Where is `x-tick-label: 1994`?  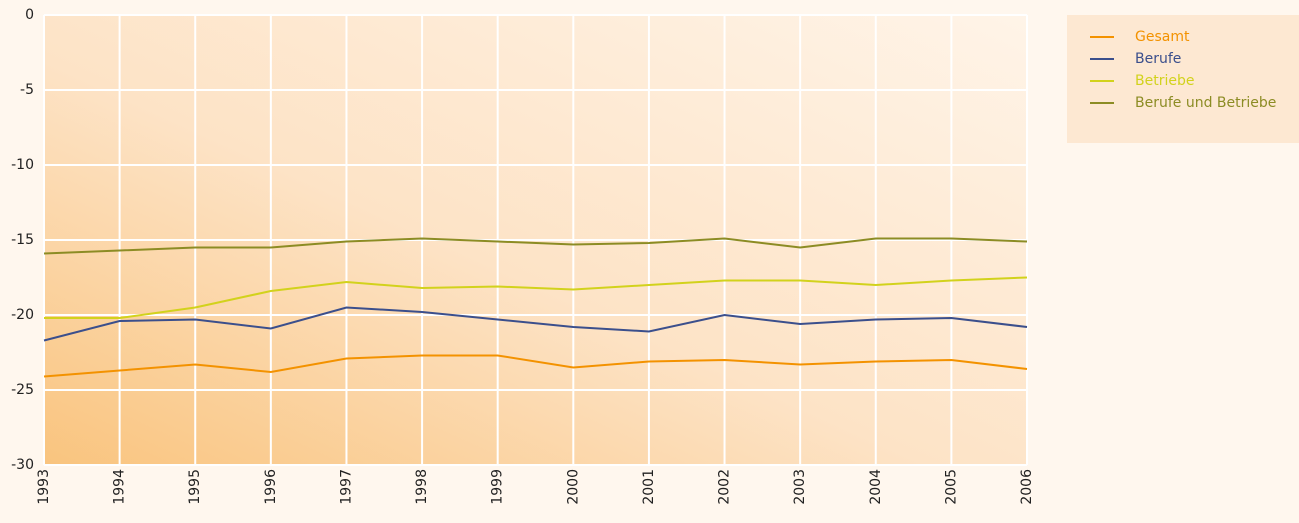
x-tick-label: 1994 is located at coordinates (120, 487).